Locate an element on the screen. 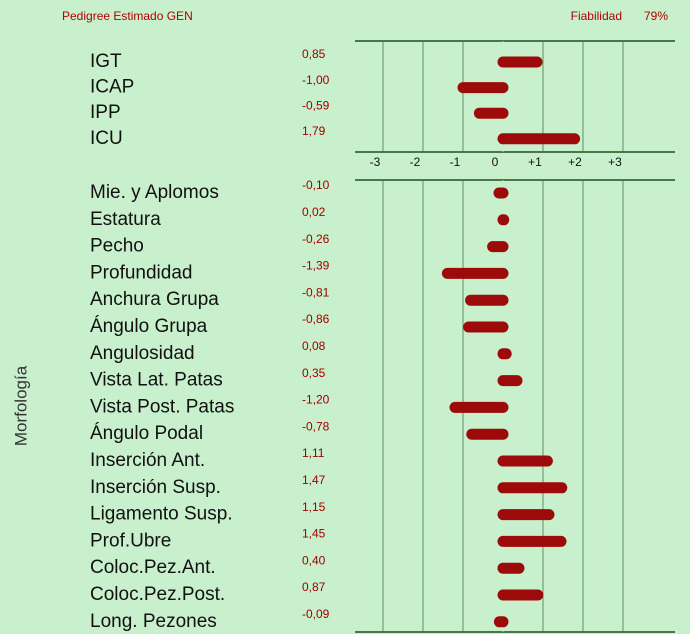 Image resolution: width=690 pixels, height=634 pixels. value-label: 1,11 is located at coordinates (313, 453).